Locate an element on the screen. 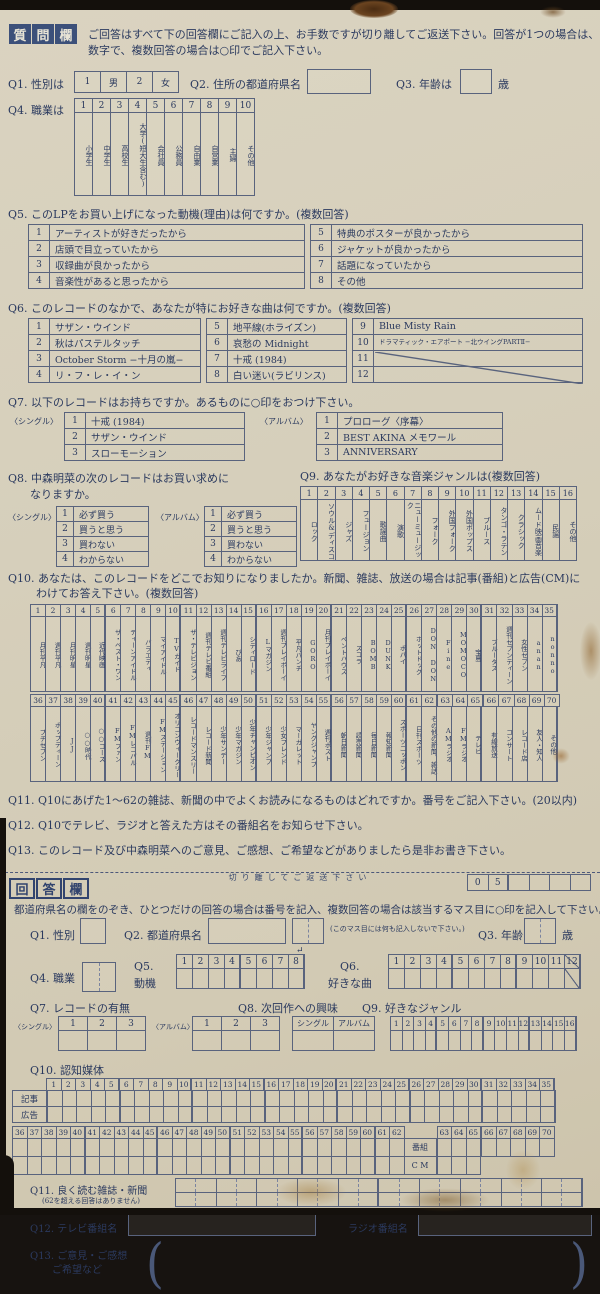 The image size is (600, 1294). q10-title-line2: わけてお答え下さい。(複数回答) is located at coordinates (117, 593).